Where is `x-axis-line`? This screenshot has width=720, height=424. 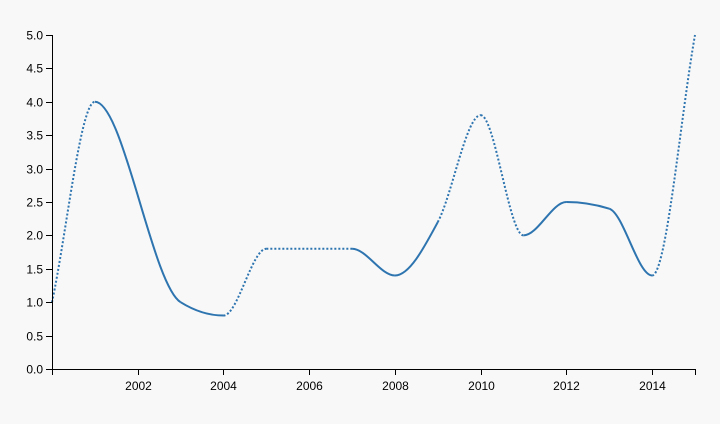 x-axis-line is located at coordinates (374, 372).